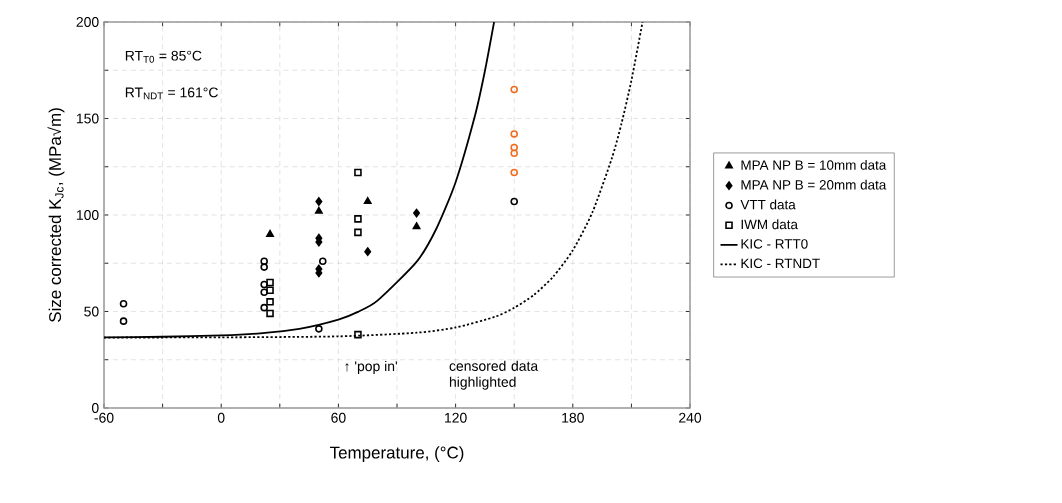 Image resolution: width=1062 pixels, height=503 pixels. What do you see at coordinates (95, 408) in the screenshot?
I see `y-tick-label: 0` at bounding box center [95, 408].